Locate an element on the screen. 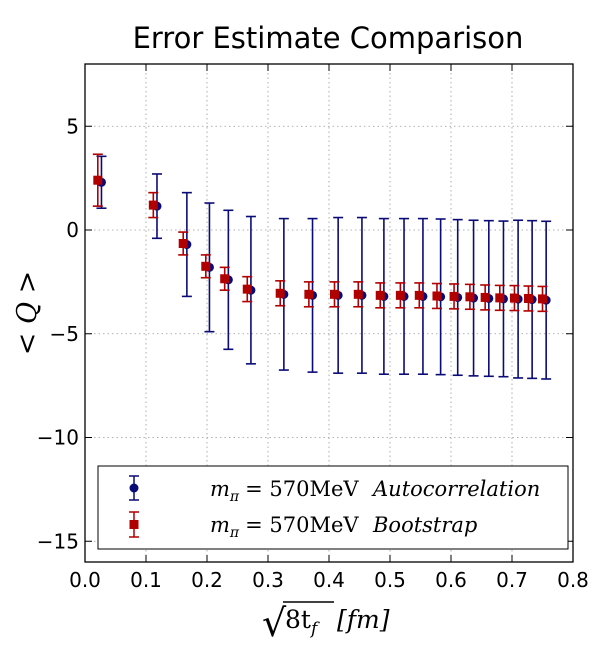 The width and height of the screenshot is (598, 659). x-tick-label: 0.3 is located at coordinates (268, 580).